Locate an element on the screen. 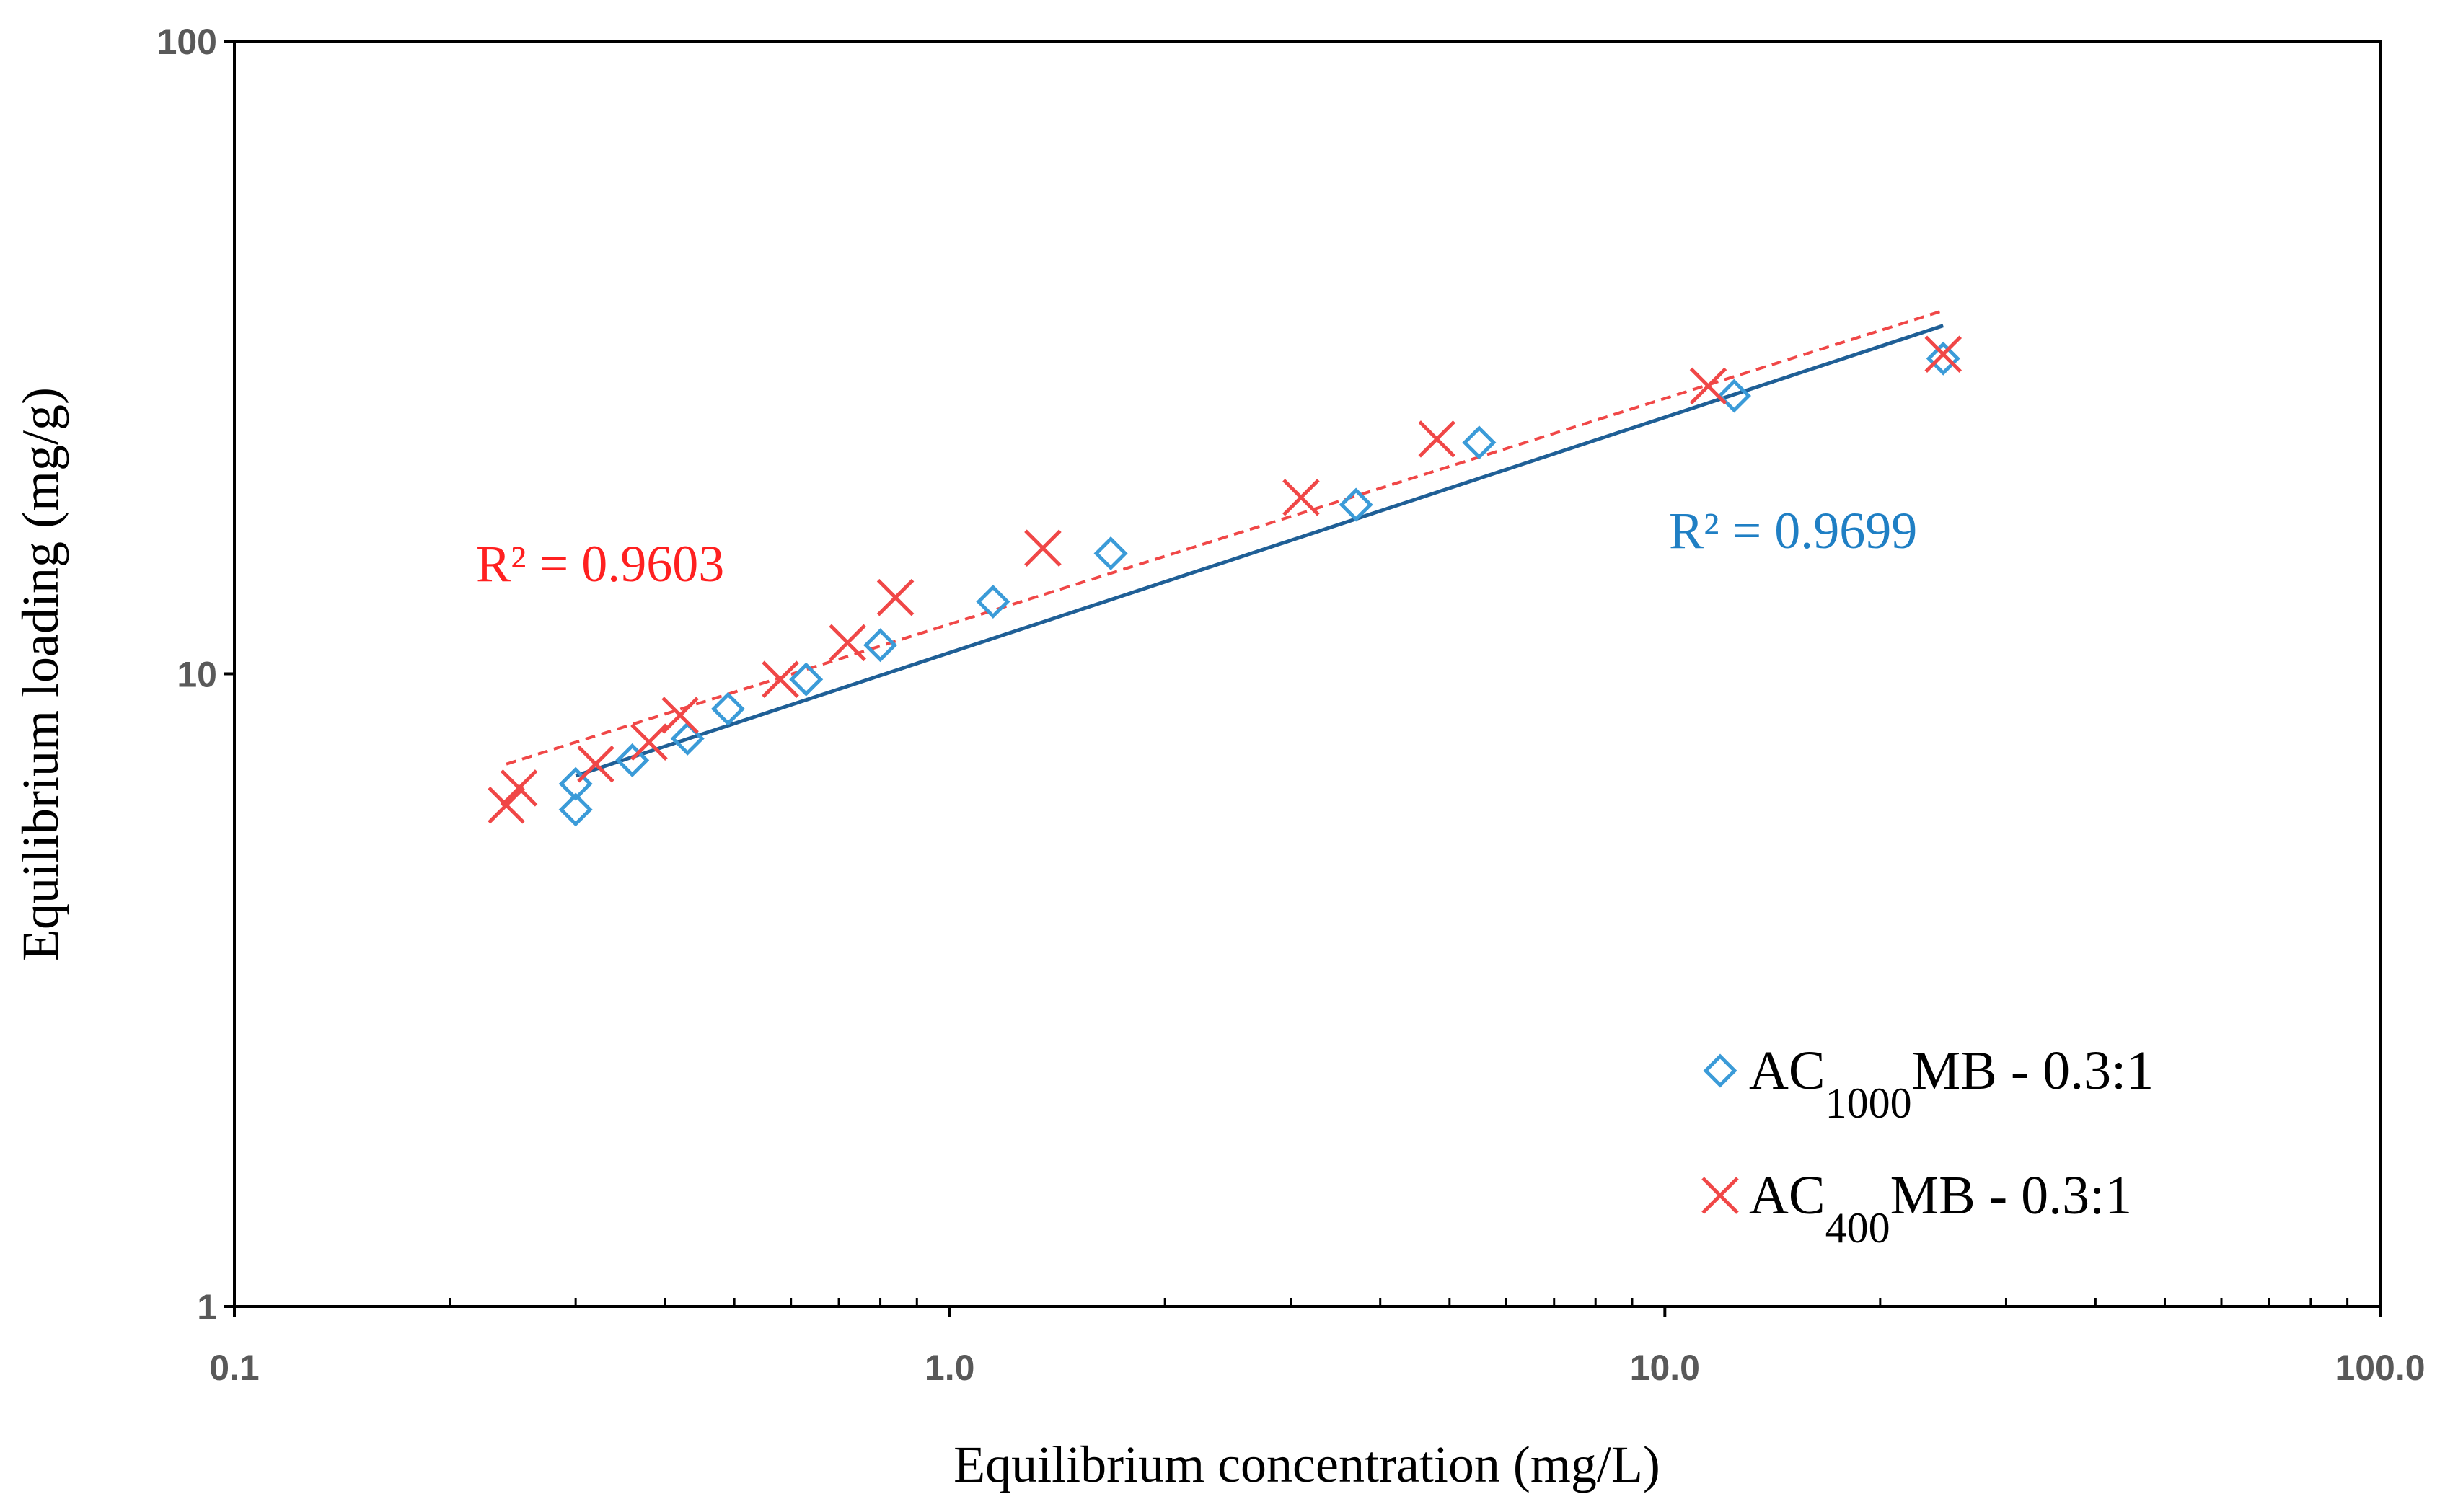 This screenshot has height=1512, width=2445. y-tick-label: 10 is located at coordinates (197, 675).